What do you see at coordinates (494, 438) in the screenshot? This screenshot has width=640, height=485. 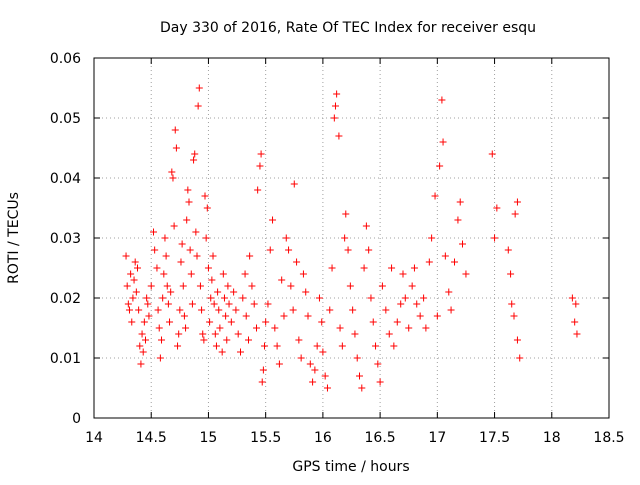 I see `x-tick-label: 17.5` at bounding box center [494, 438].